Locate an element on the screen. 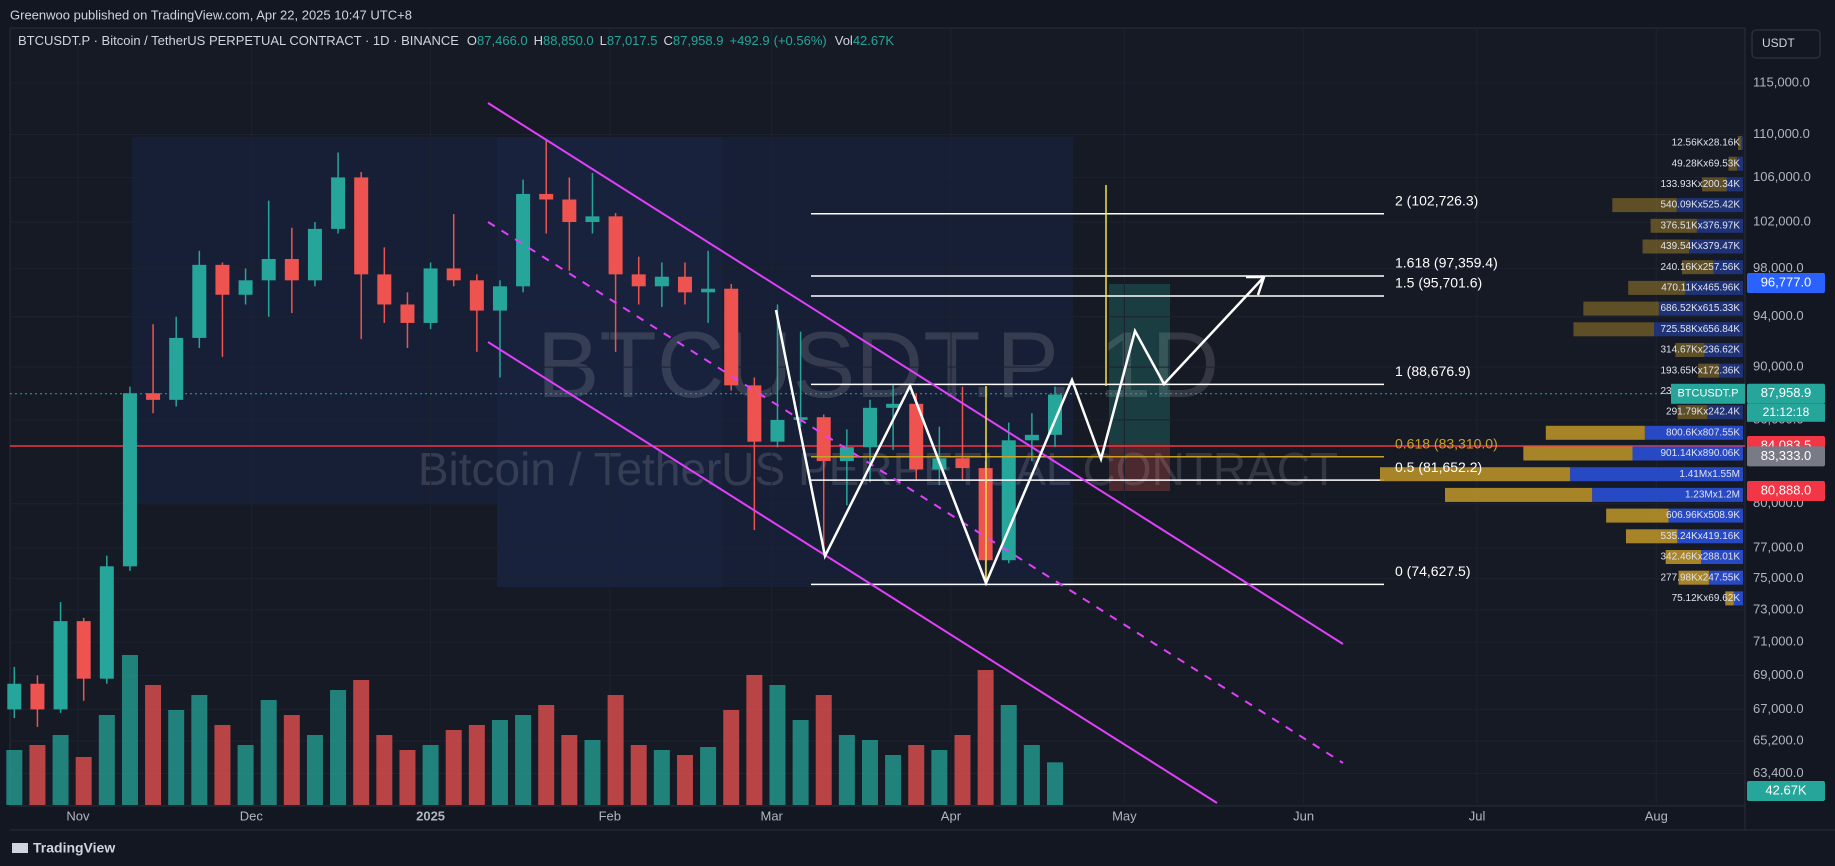  arrow-head is located at coordinates (1256, 285).